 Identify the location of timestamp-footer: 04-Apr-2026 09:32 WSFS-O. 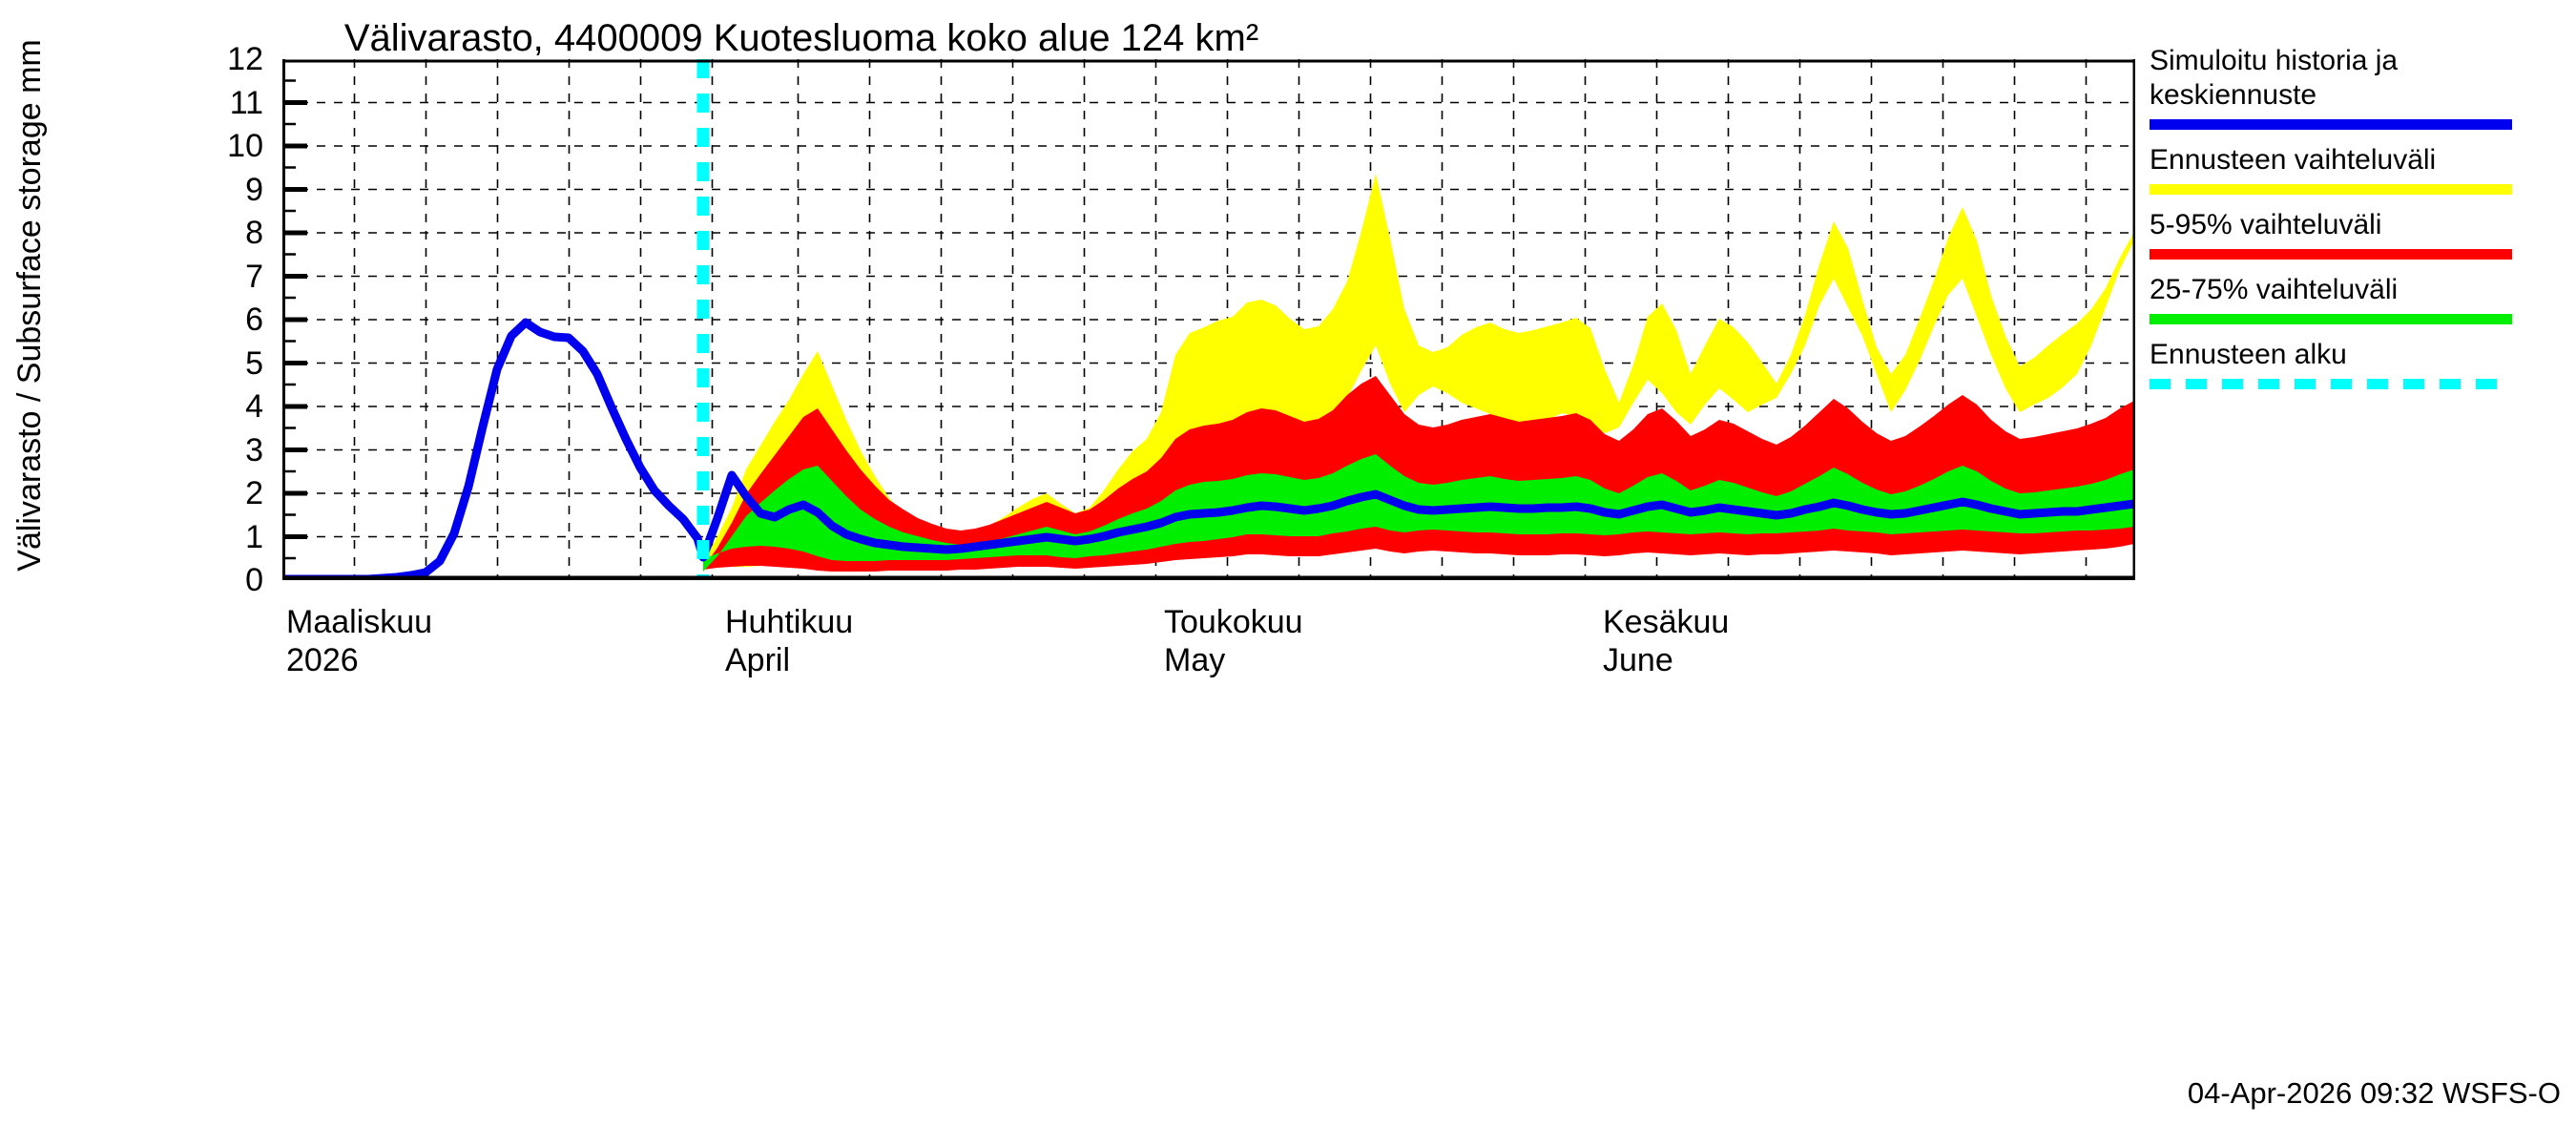
(2374, 1093).